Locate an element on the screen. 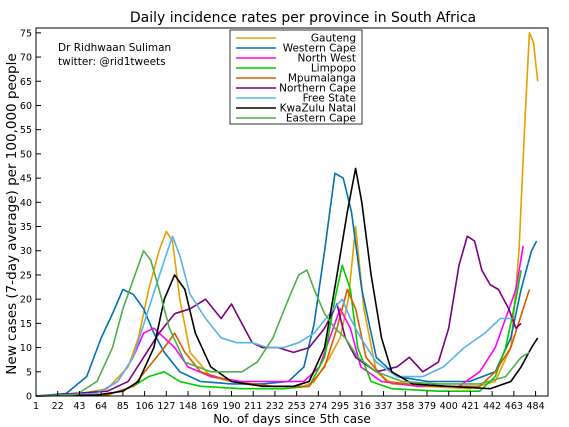 The width and height of the screenshot is (569, 427). x-tick-label: 127 is located at coordinates (166, 406).